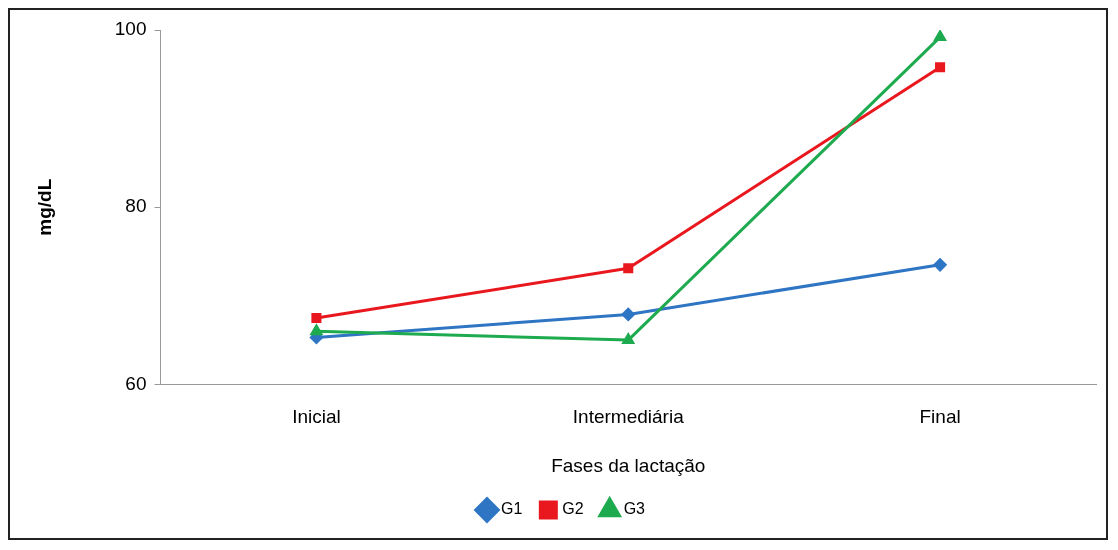 This screenshot has height=550, width=1118. Describe the element at coordinates (634, 509) in the screenshot. I see `legend-label: G3` at that location.